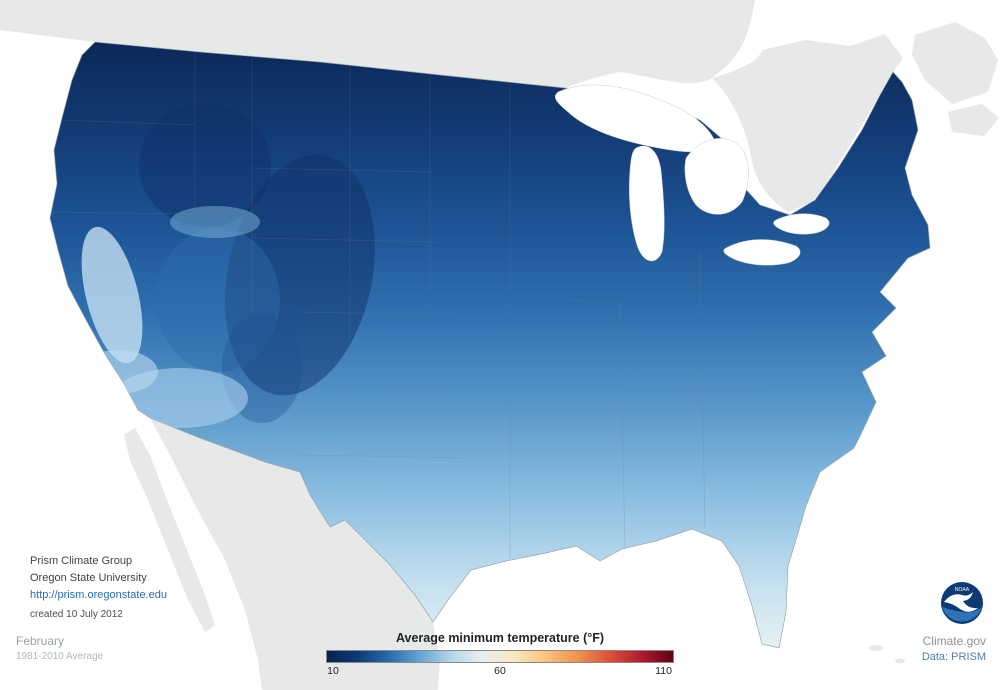 This screenshot has height=690, width=1000. What do you see at coordinates (98, 595) in the screenshot?
I see `credits-url-link: http://prism.oregonstate.edu` at bounding box center [98, 595].